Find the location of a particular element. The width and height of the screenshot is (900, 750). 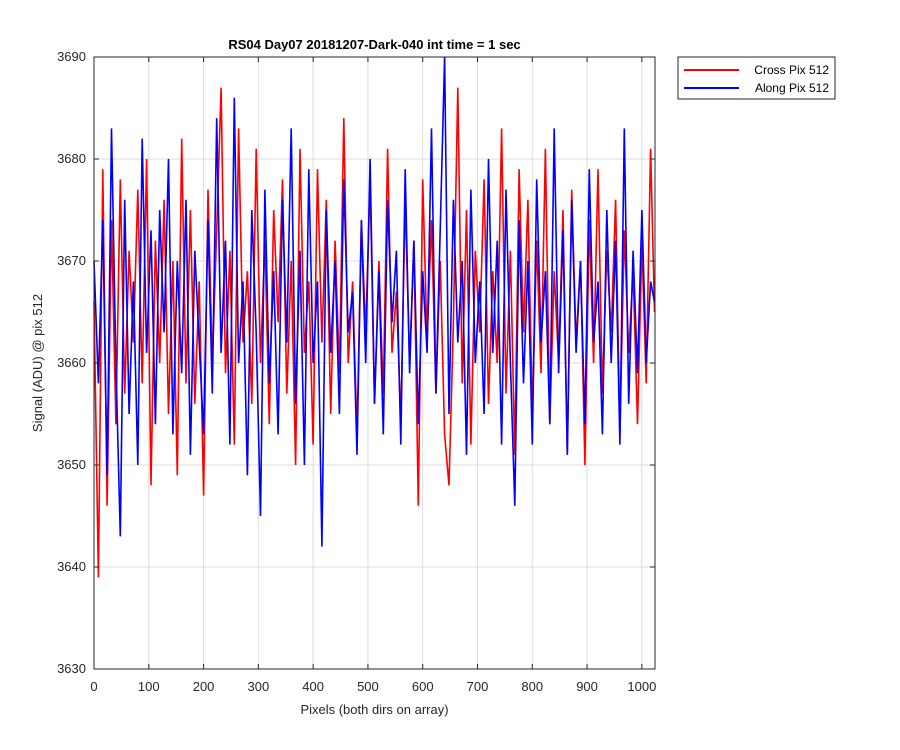

x-tick-label: 900 is located at coordinates (587, 686).